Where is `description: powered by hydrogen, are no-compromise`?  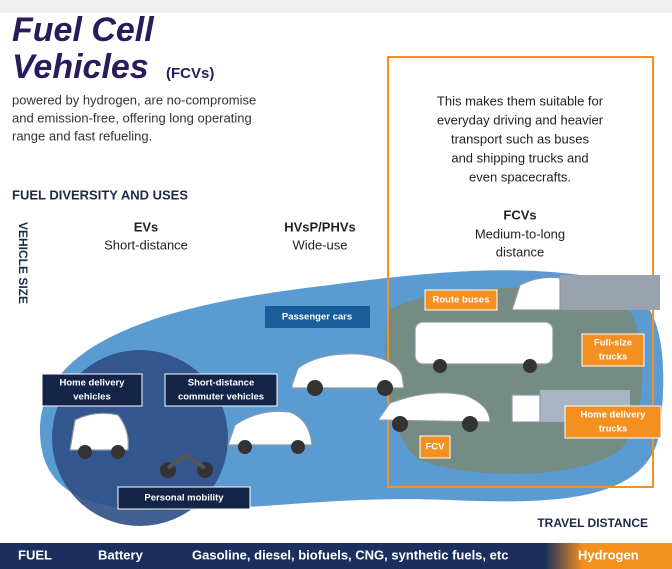
description: powered by hydrogen, are no-compromise is located at coordinates (134, 99).